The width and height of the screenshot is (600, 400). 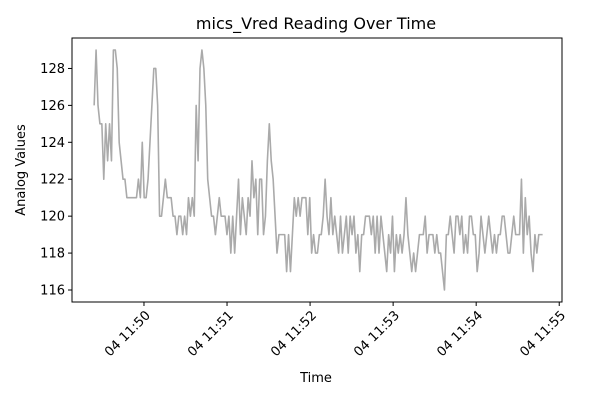 I want to click on y-axis: 116 118 120 122 124 126 128, so click(x=56, y=180).